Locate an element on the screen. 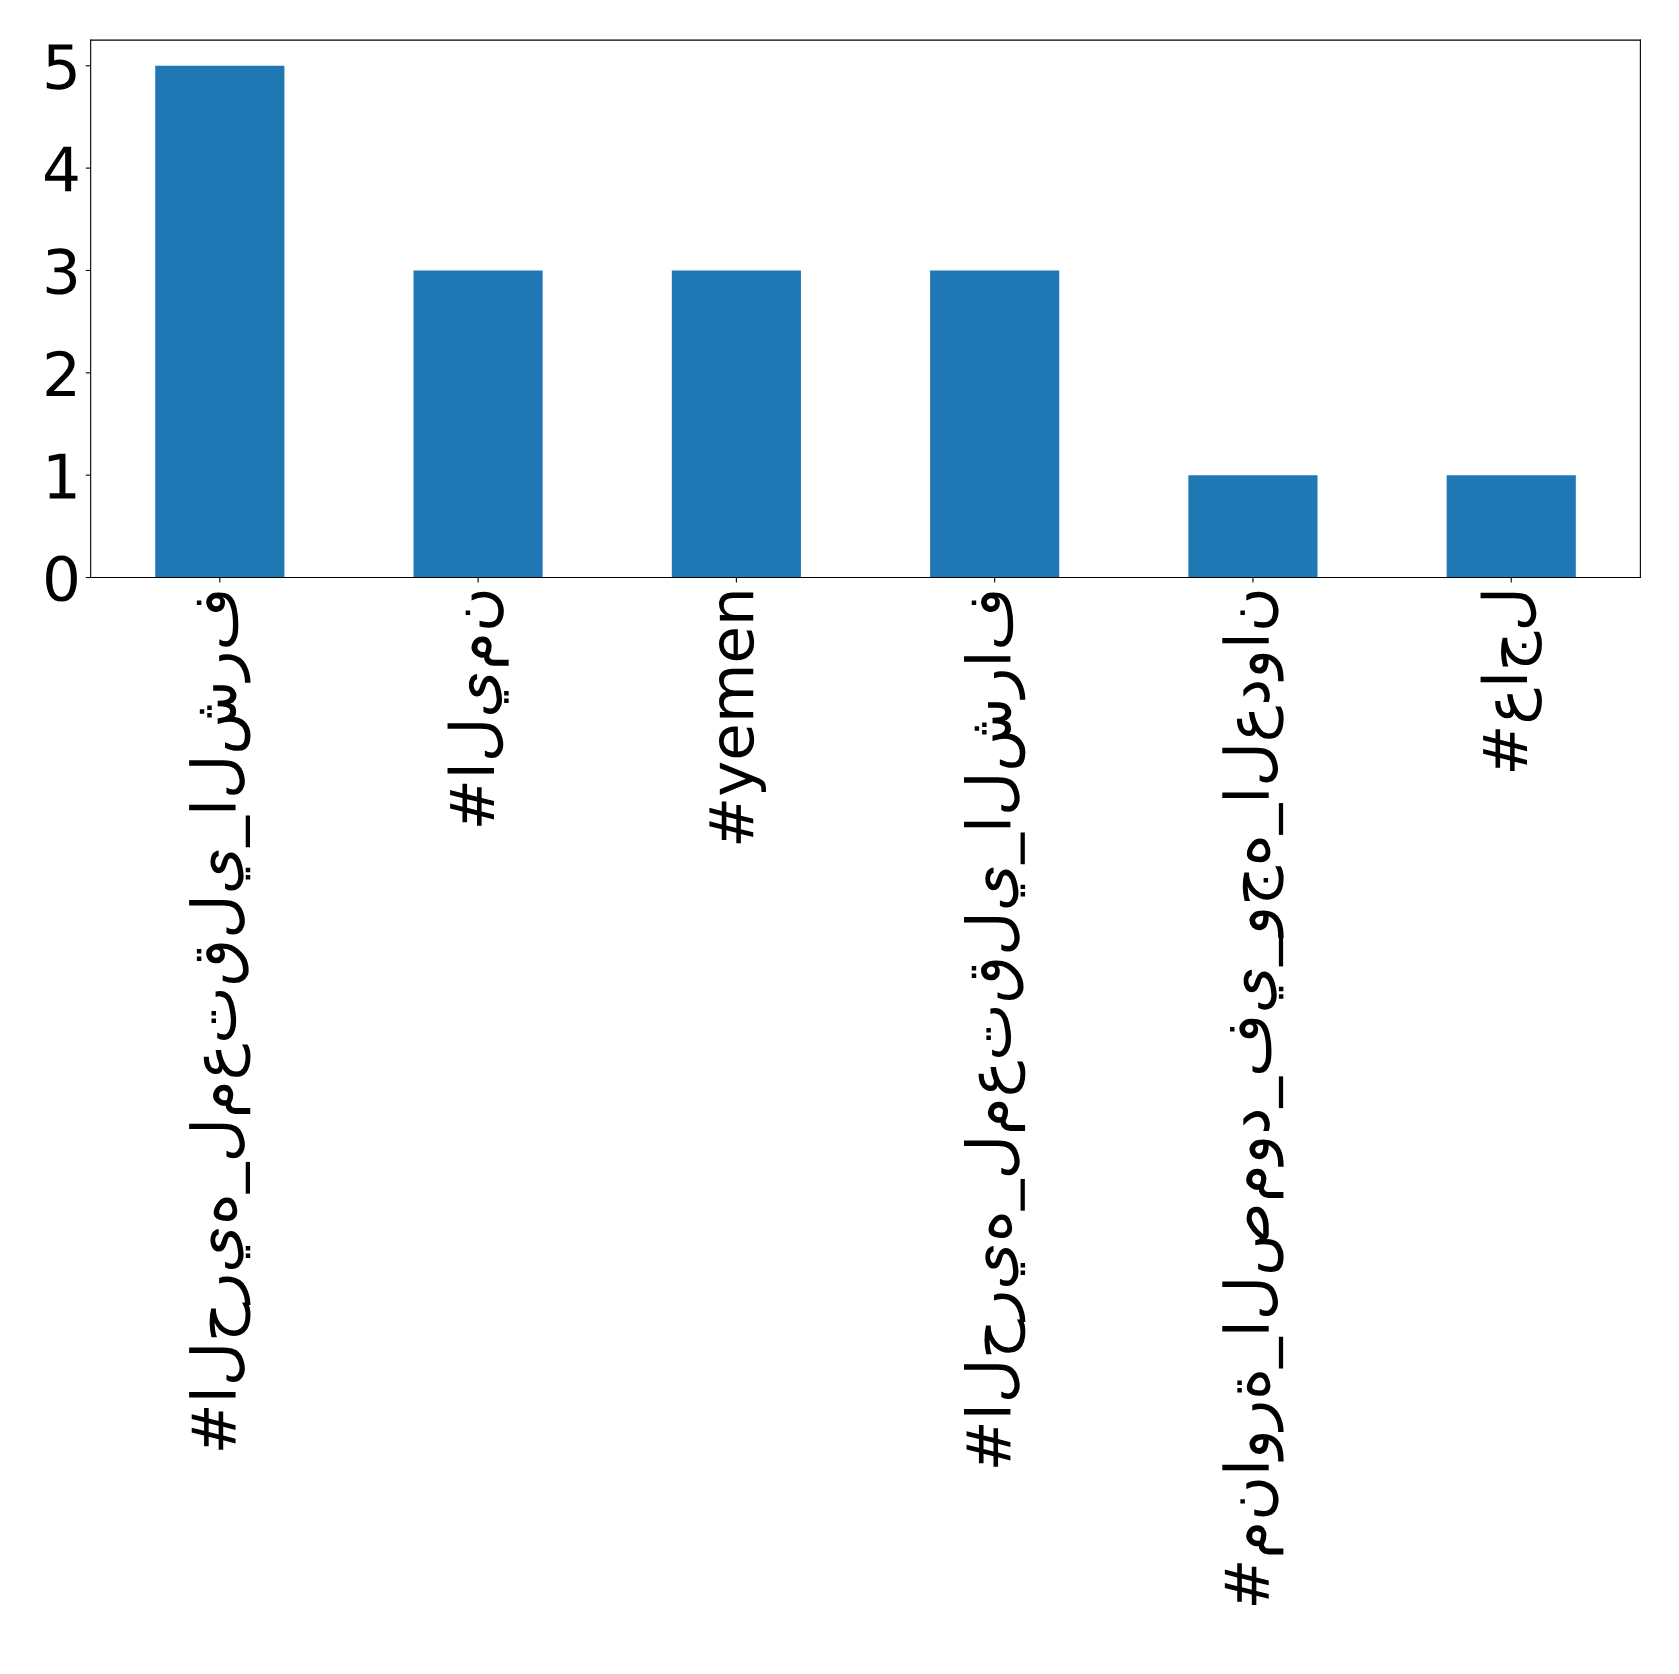  y-tick-label: 1 is located at coordinates (62, 476).